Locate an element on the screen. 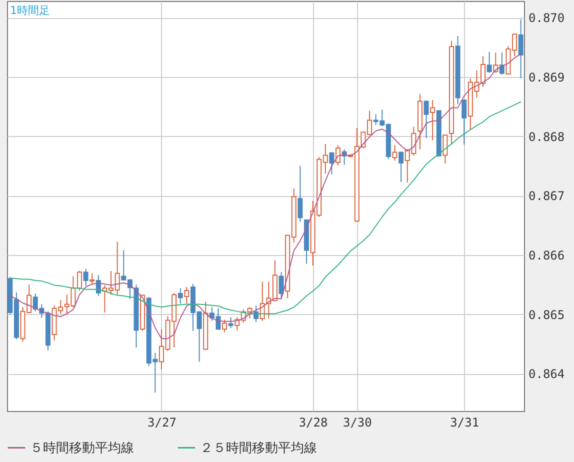 This screenshot has width=574, height=462. y-tick-label: 0.866 is located at coordinates (546, 255).